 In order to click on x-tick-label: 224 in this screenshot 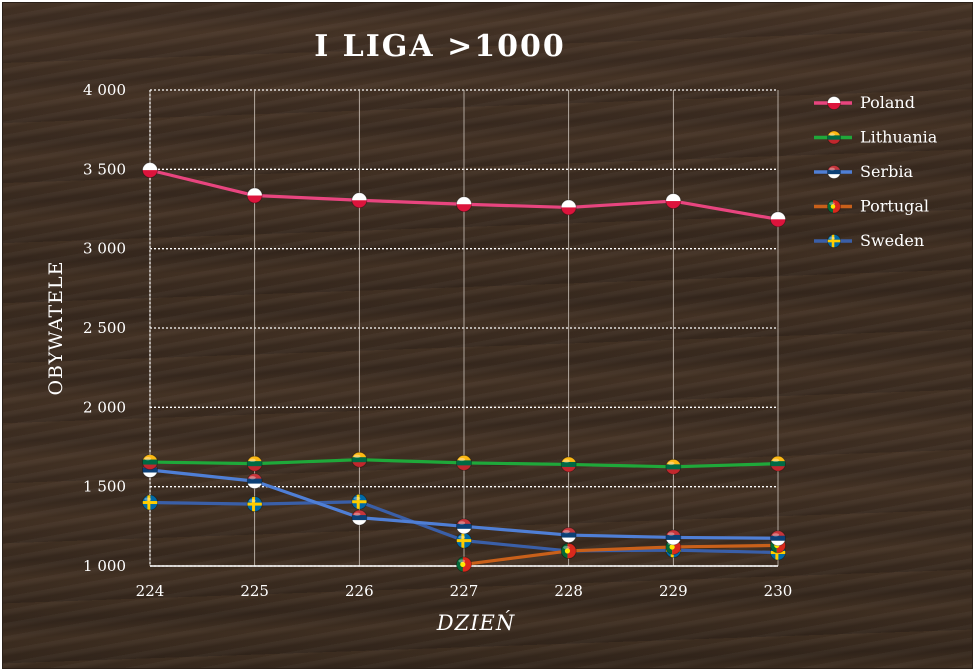, I will do `click(150, 591)`.